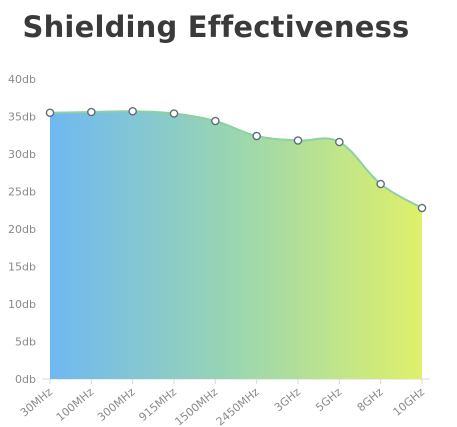  Describe the element at coordinates (22, 267) in the screenshot. I see `y-tick-label: 15db` at that location.